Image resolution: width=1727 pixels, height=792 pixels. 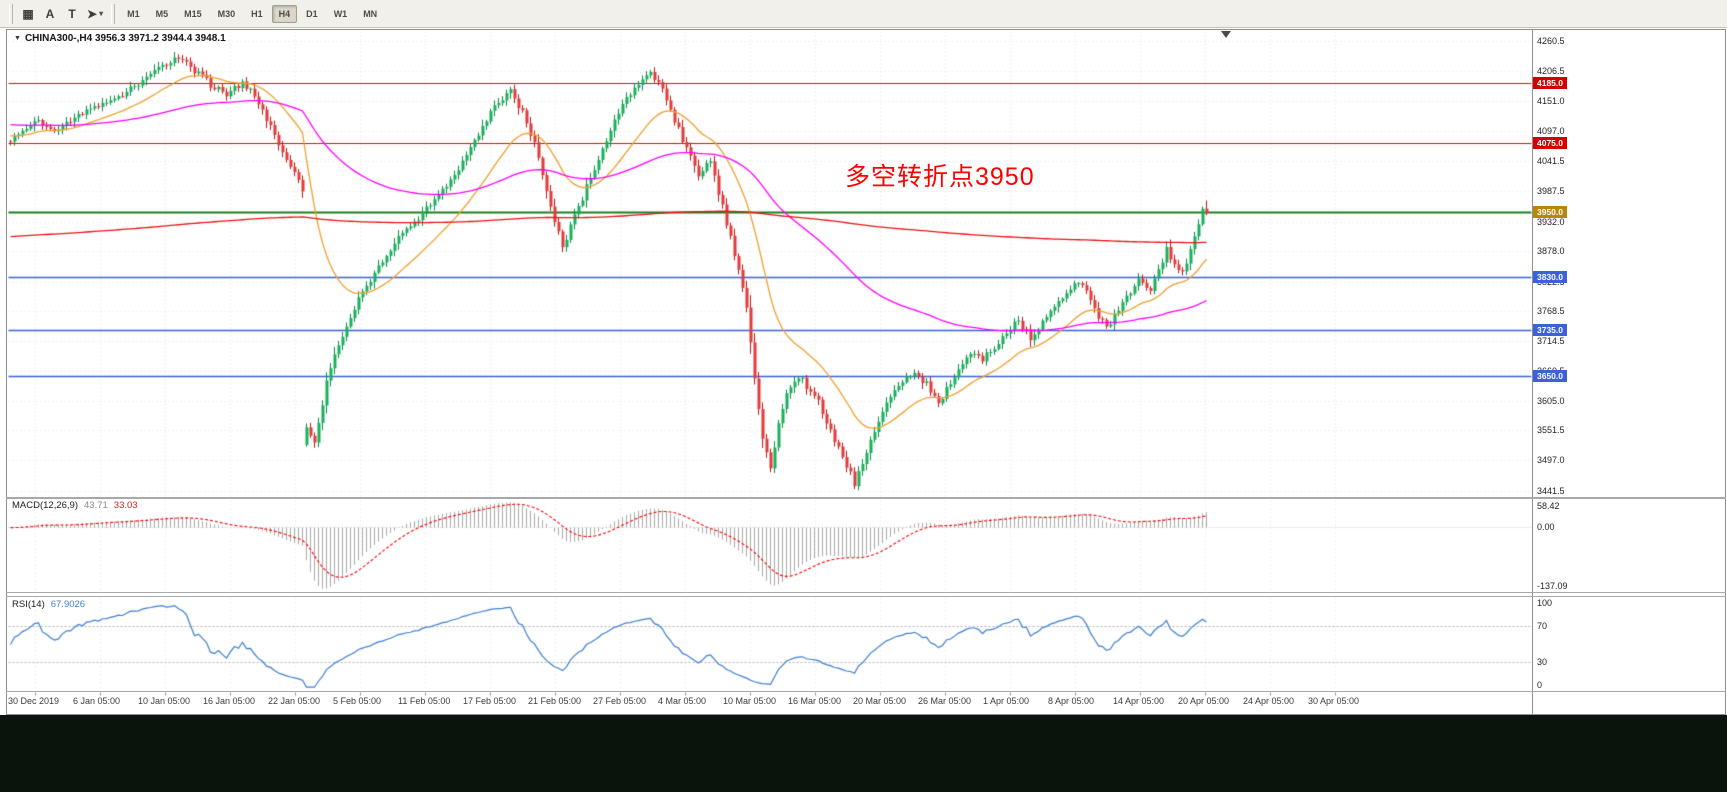 What do you see at coordinates (1551, 161) in the screenshot?
I see `price-axis-label: 4041.5` at bounding box center [1551, 161].